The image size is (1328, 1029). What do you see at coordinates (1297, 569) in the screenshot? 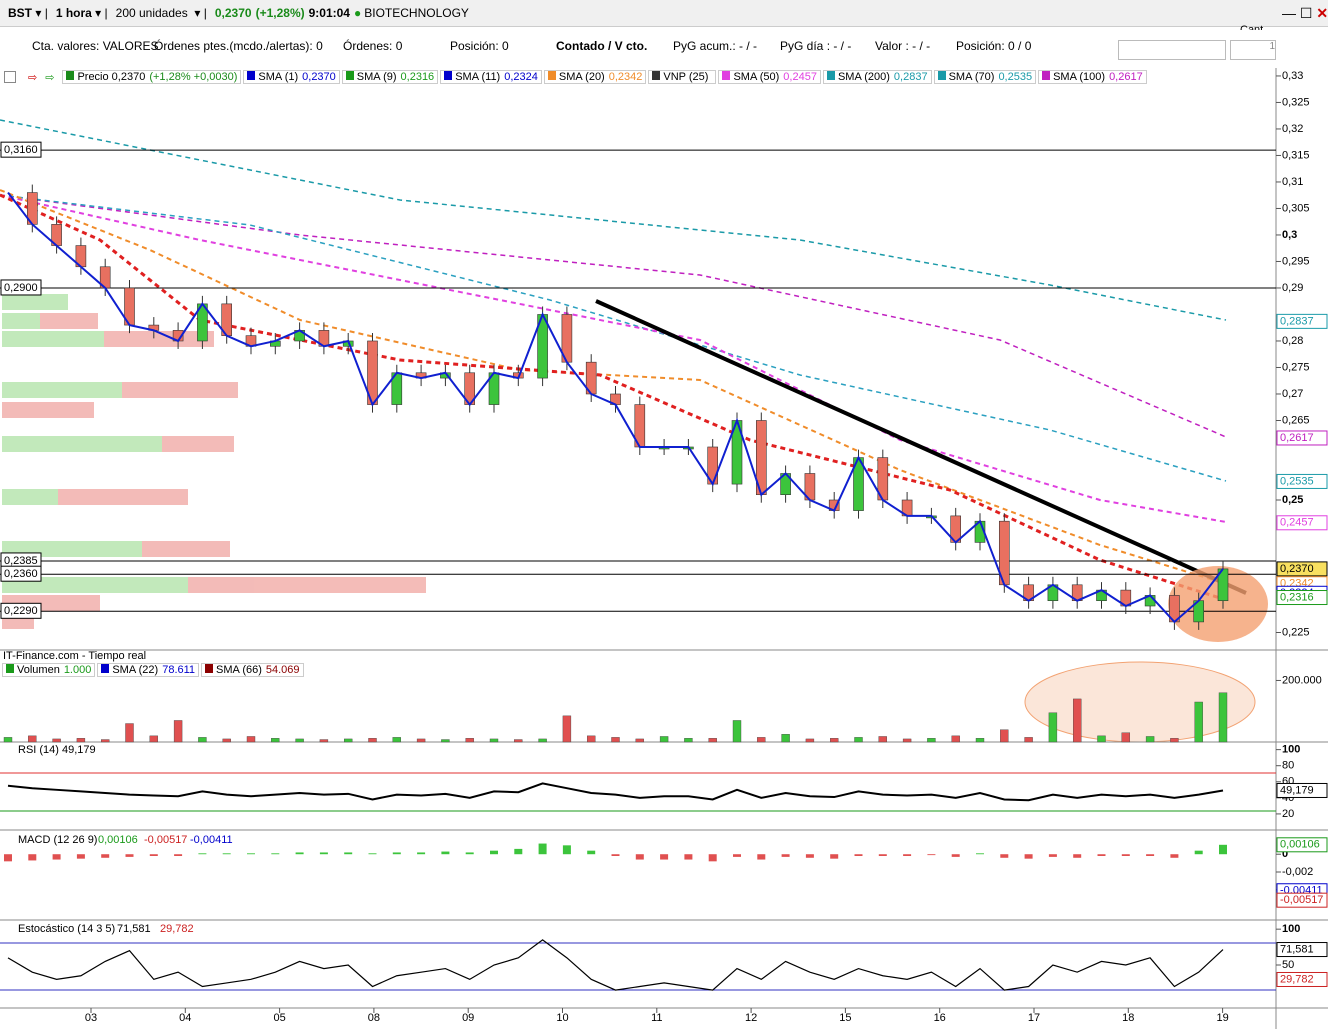
I see `value-badge-label: 0,2370` at bounding box center [1297, 569].